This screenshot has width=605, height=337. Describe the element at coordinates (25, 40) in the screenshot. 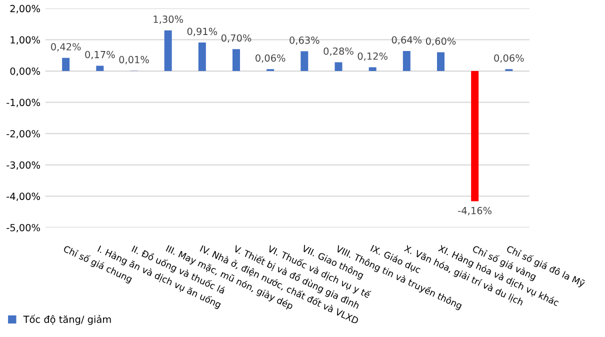

I see `y-tick-label: 1,00%` at that location.